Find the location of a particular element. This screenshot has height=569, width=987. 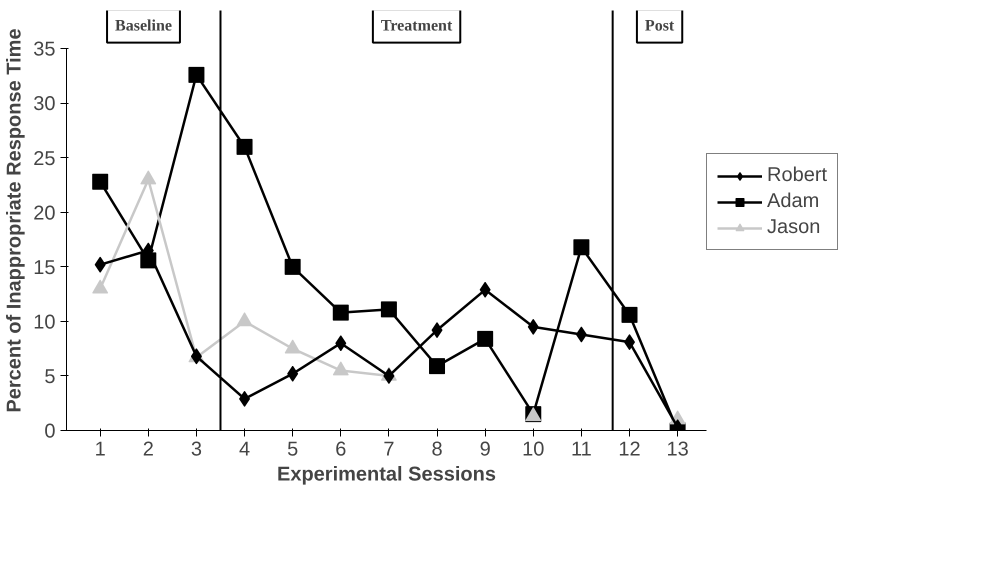

x-tick-label: 3 is located at coordinates (196, 449).